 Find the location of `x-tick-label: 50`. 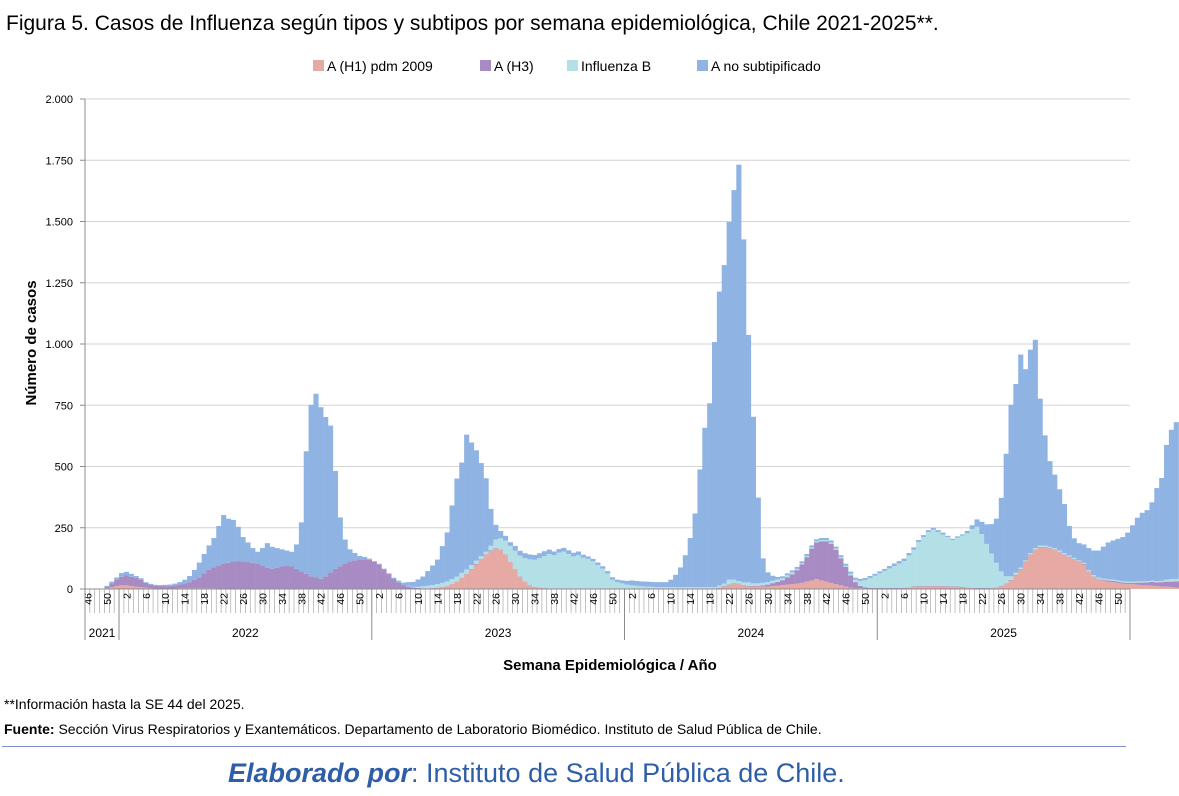

x-tick-label: 50 is located at coordinates (1119, 599).